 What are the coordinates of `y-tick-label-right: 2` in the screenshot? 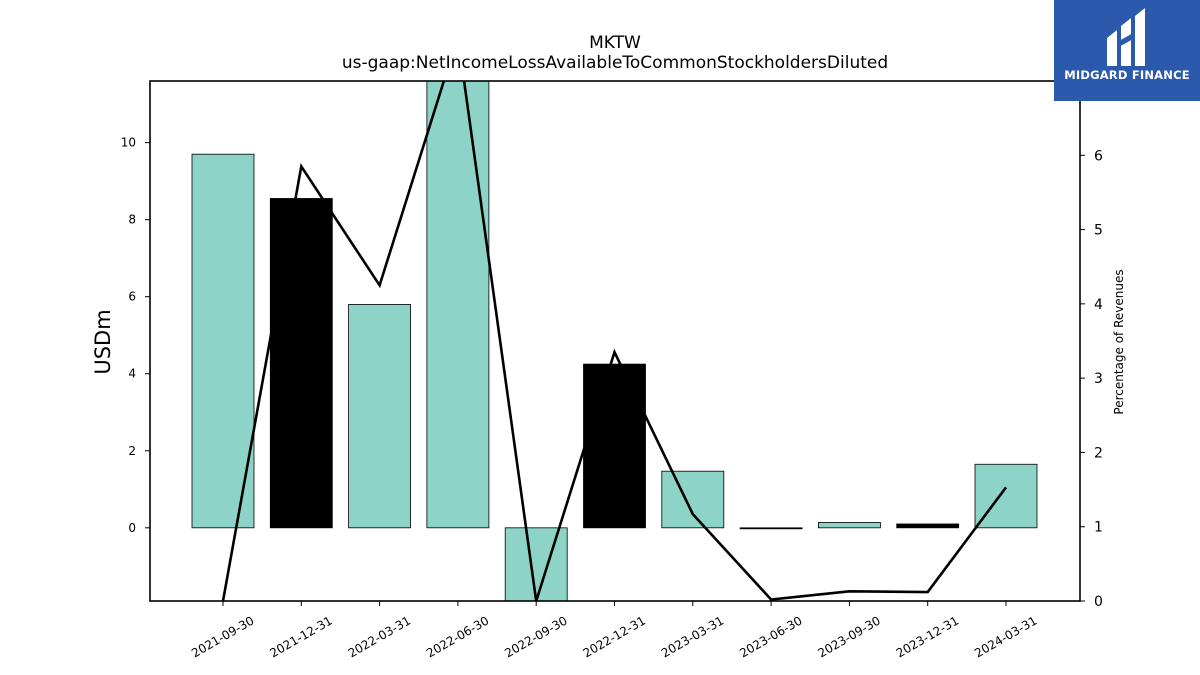 It's located at (1098, 453).